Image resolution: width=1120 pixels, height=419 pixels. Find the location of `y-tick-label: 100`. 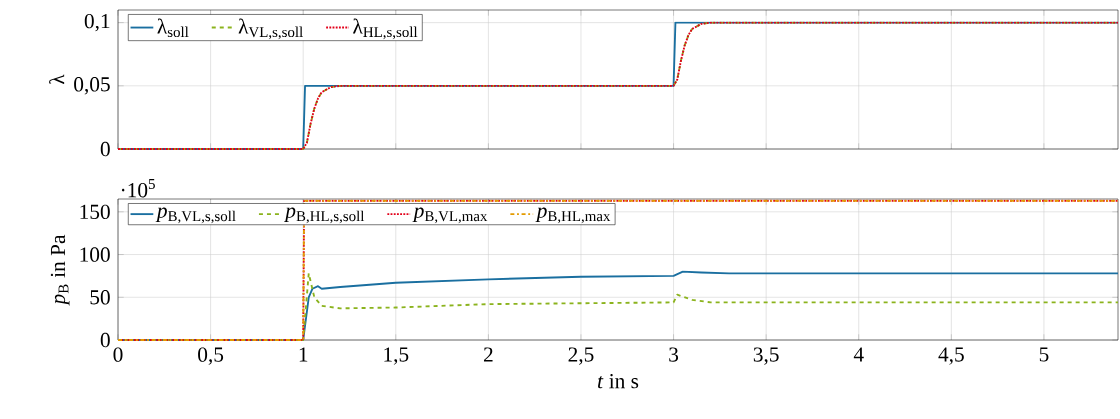

y-tick-label: 100 is located at coordinates (95, 254).